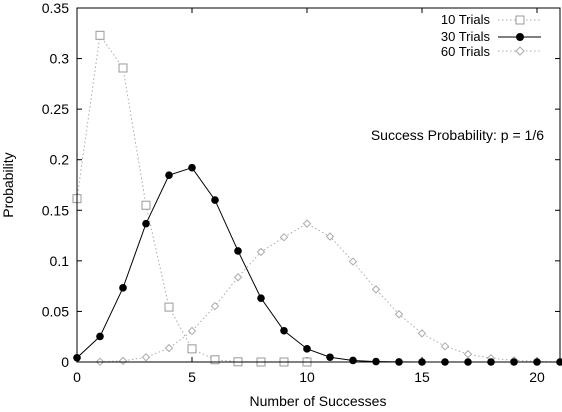  What do you see at coordinates (307, 377) in the screenshot?
I see `x-tick-label: 10` at bounding box center [307, 377].